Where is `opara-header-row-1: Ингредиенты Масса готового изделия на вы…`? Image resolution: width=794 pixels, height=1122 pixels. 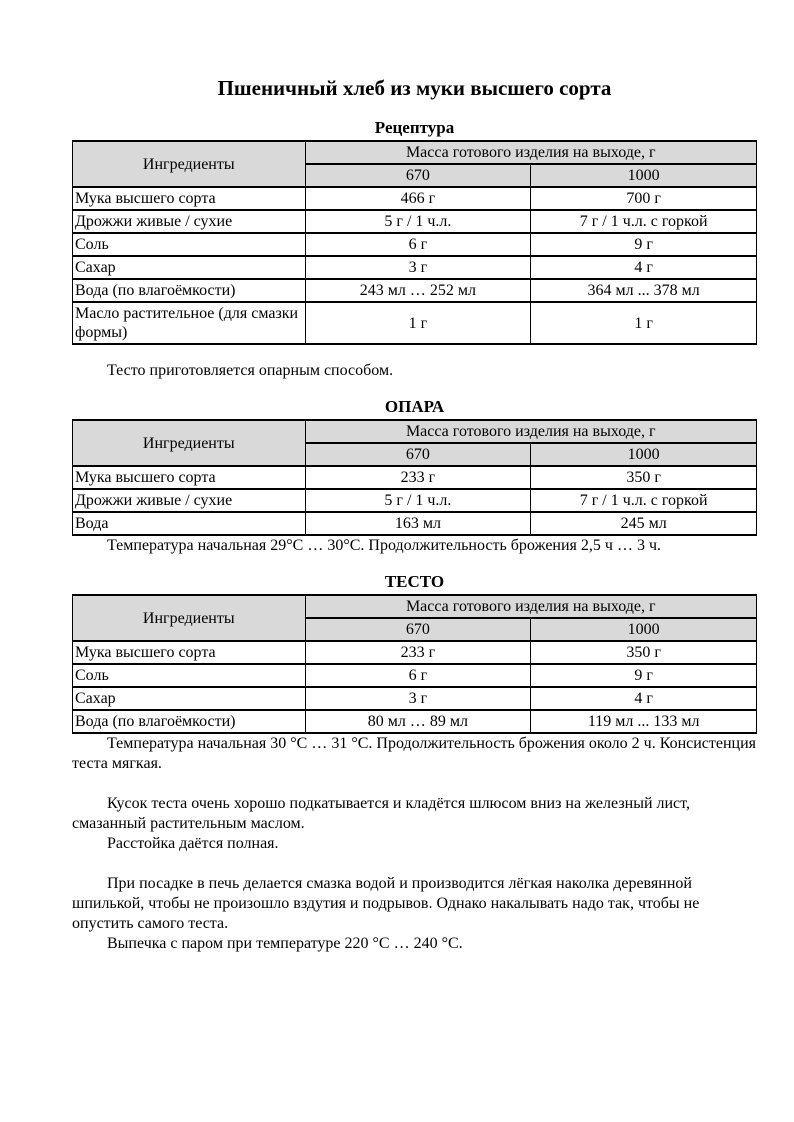
opara-header-row-1: Ингредиенты Масса готового изделия на вы… is located at coordinates (415, 443).